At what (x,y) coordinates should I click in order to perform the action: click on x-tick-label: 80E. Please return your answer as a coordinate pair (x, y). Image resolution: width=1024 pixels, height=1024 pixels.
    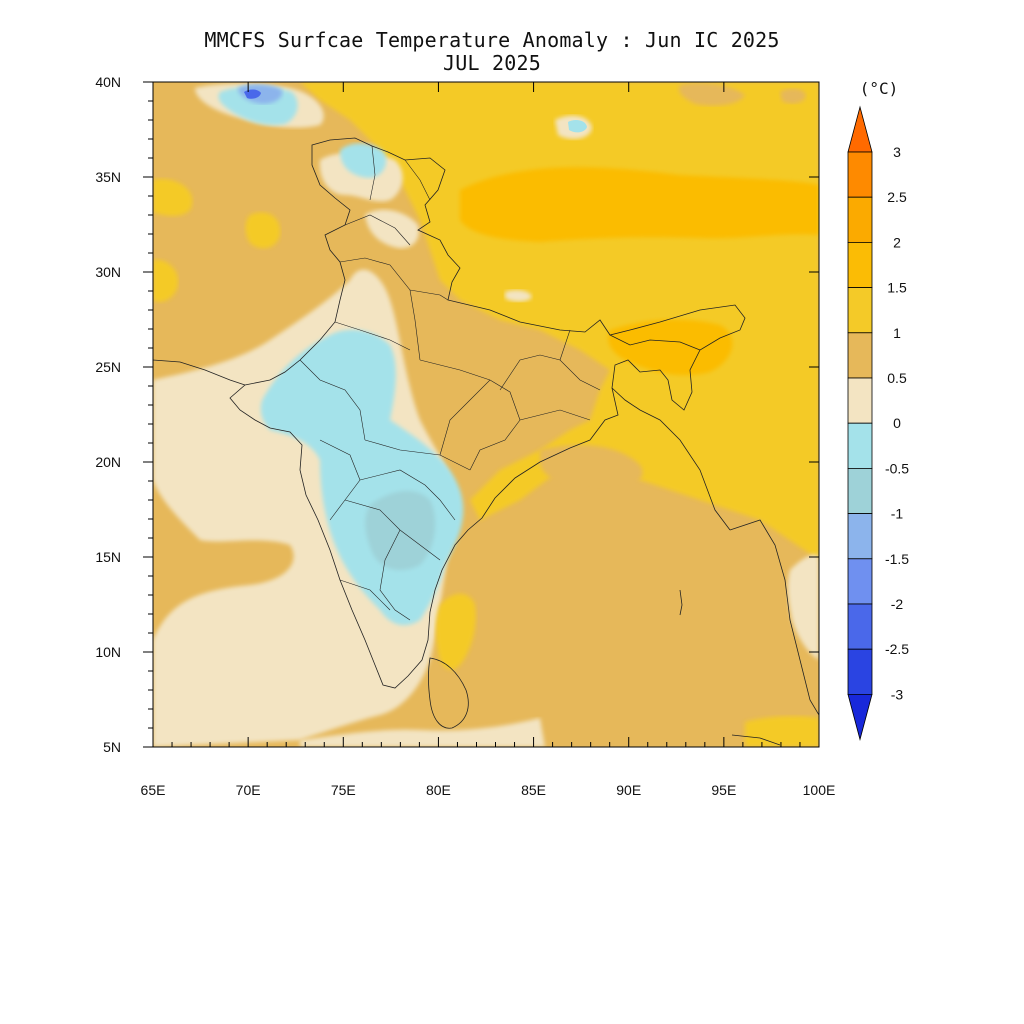
    Looking at the image, I should click on (438, 790).